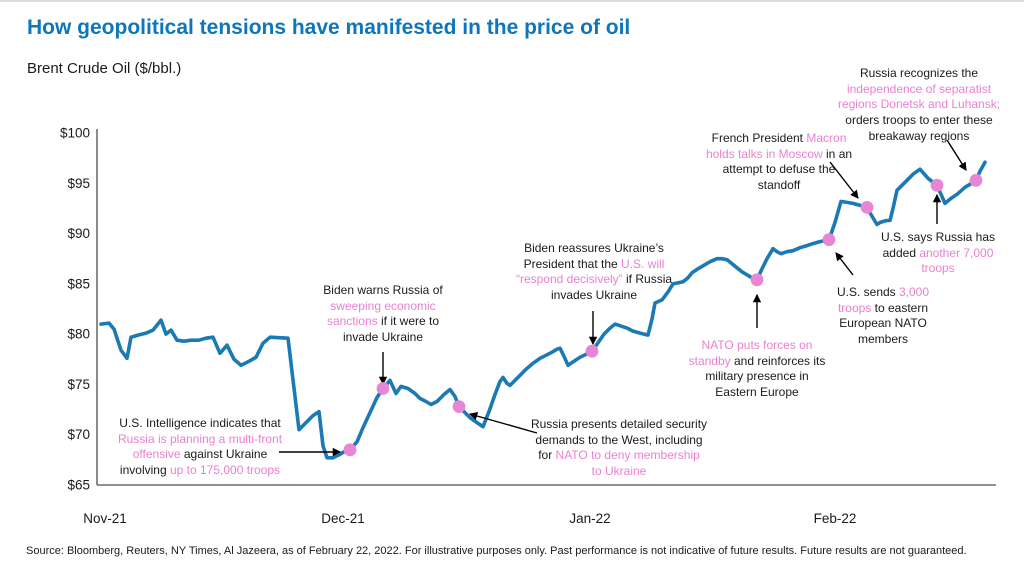  Describe the element at coordinates (78, 334) in the screenshot. I see `y-tick-label: $80` at that location.